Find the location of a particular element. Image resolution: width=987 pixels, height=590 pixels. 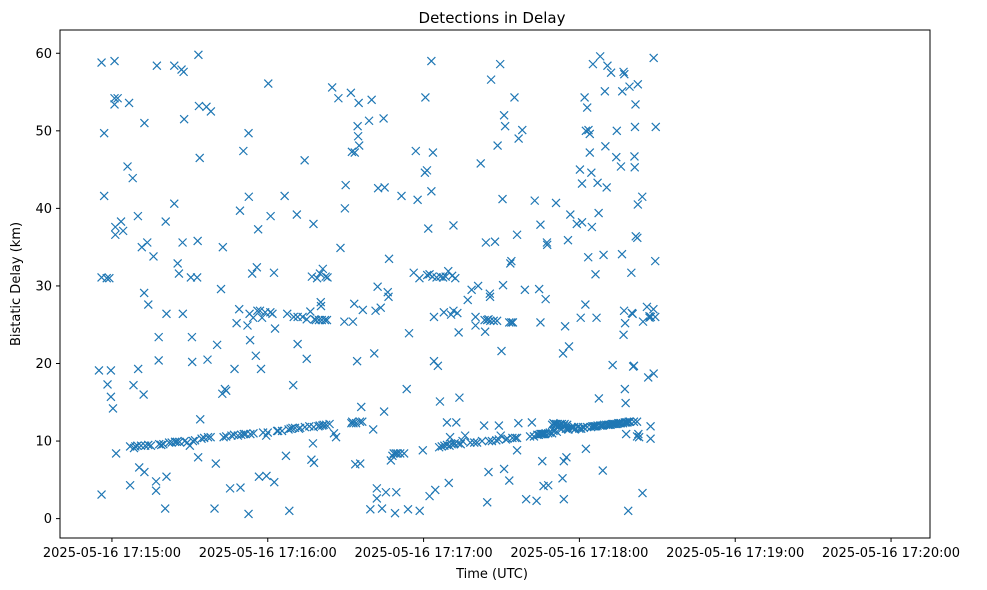

x-tick-label: 2025-05-16 17:19:00 is located at coordinates (735, 553).